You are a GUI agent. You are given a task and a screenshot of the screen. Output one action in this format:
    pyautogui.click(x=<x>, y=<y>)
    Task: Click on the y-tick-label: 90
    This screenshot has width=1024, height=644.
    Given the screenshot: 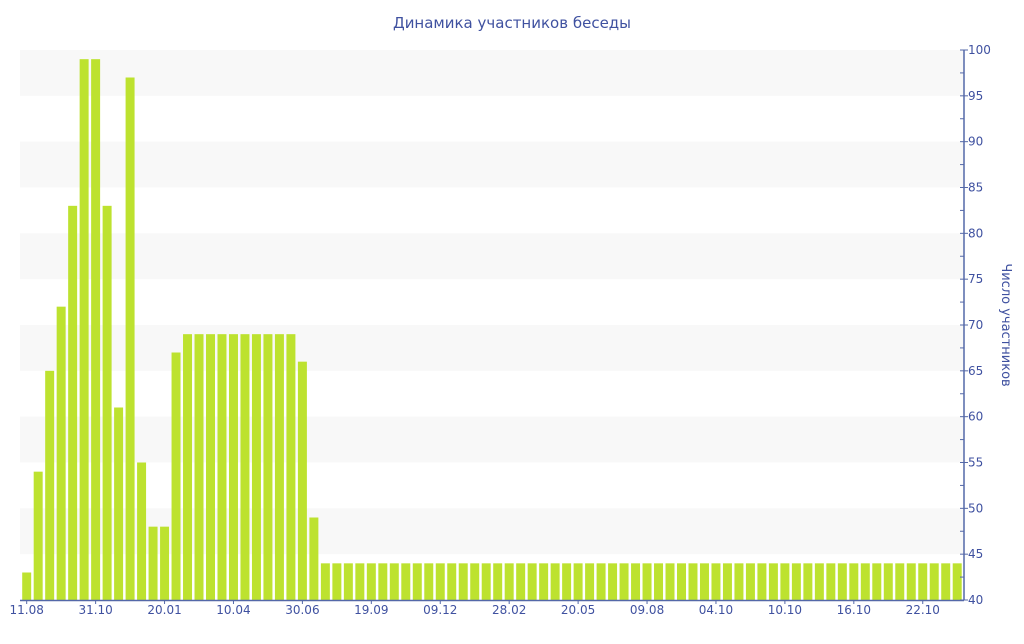 What is the action you would take?
    pyautogui.click(x=975, y=142)
    